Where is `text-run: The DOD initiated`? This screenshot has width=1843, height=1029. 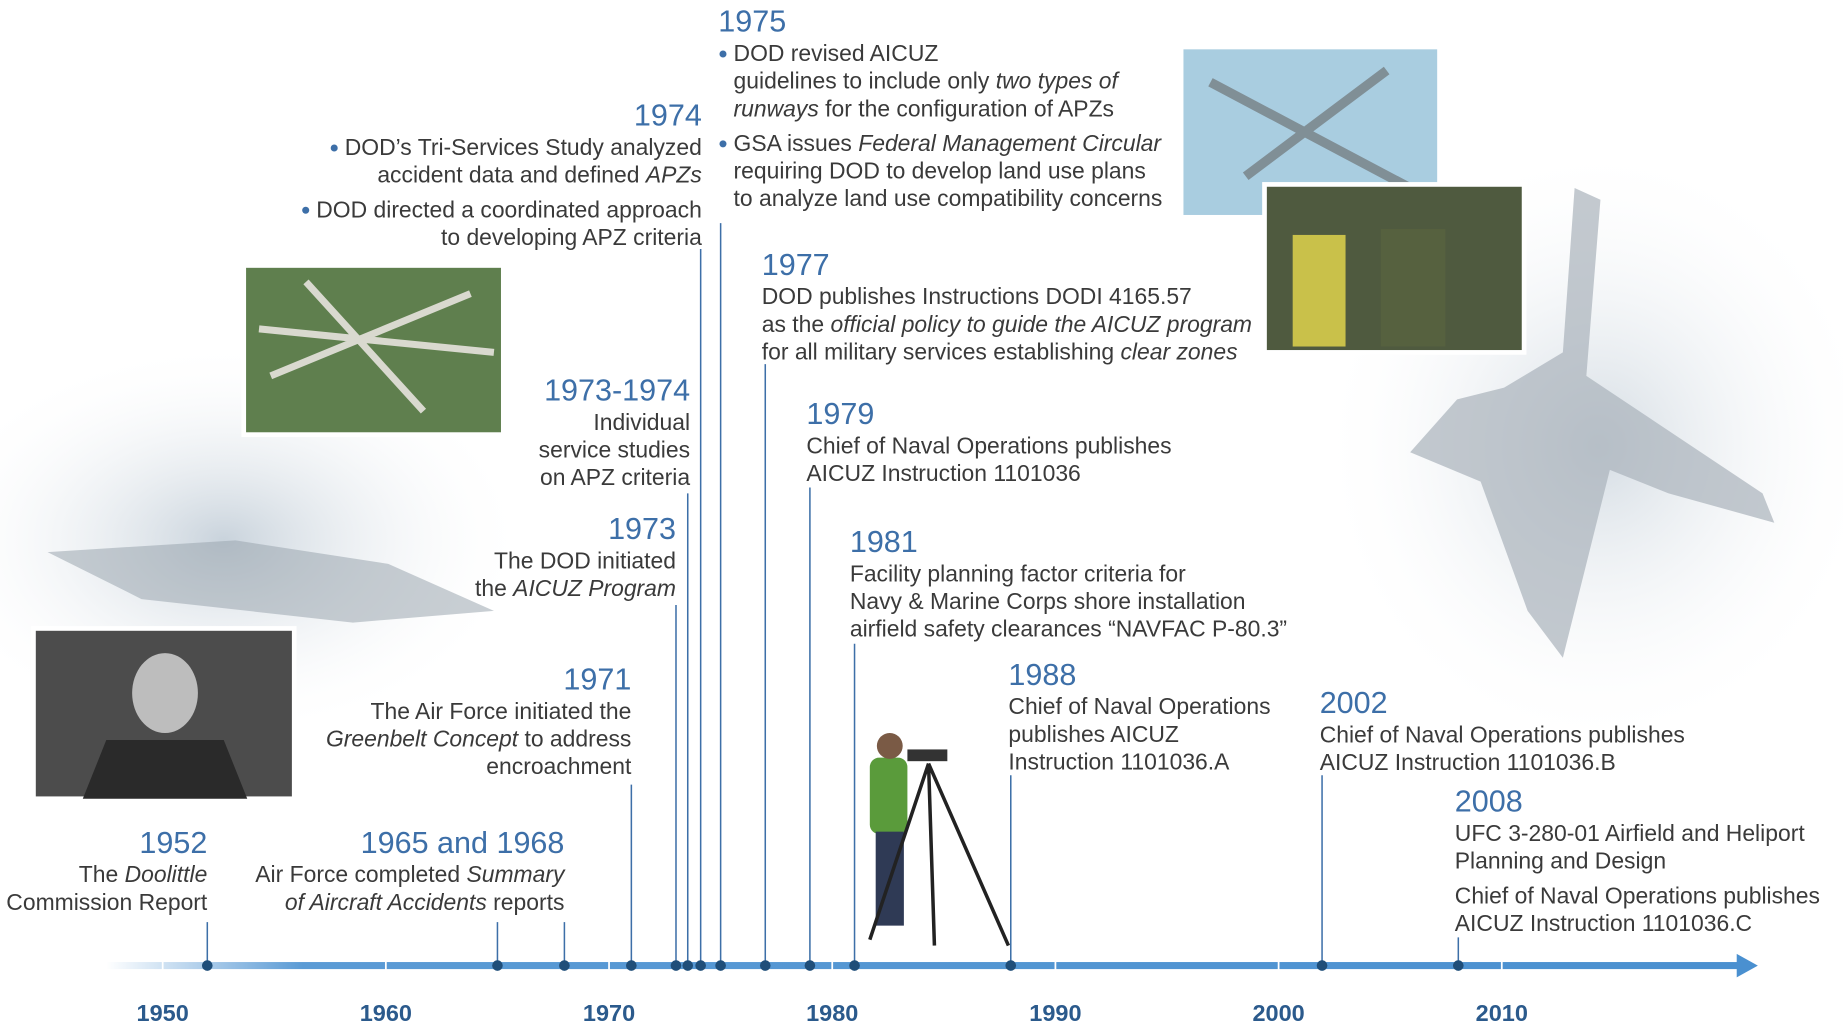 text-run: The DOD initiated is located at coordinates (585, 561).